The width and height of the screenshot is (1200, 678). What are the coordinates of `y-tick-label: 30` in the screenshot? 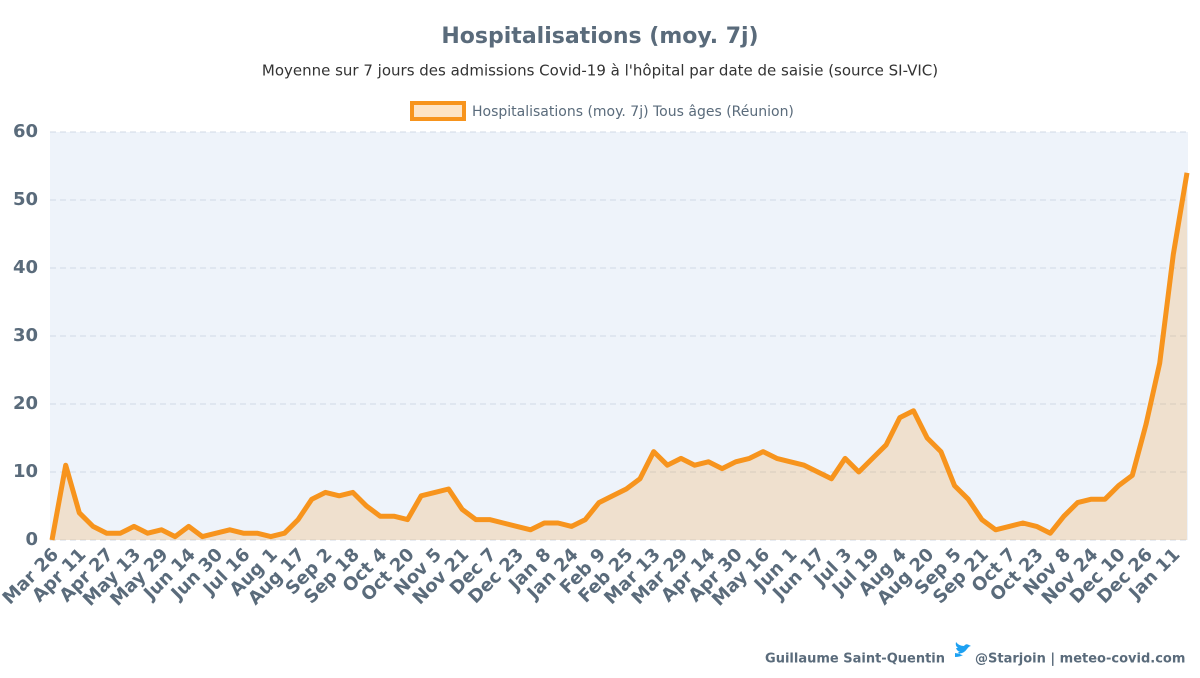 It's located at (25, 335).